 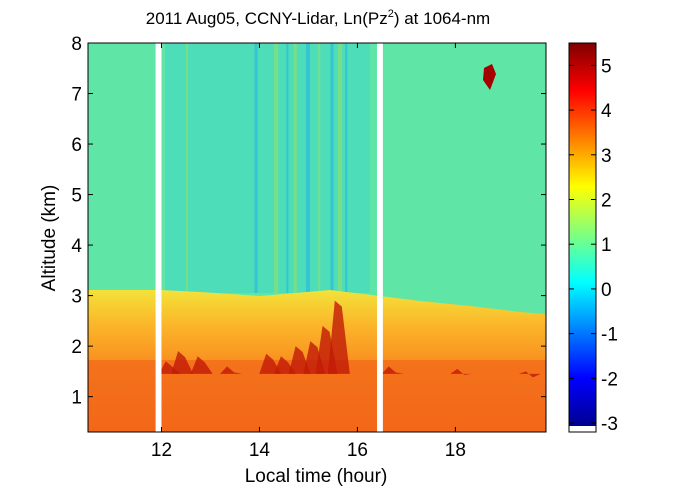 What do you see at coordinates (76, 246) in the screenshot?
I see `y-tick-label: 4` at bounding box center [76, 246].